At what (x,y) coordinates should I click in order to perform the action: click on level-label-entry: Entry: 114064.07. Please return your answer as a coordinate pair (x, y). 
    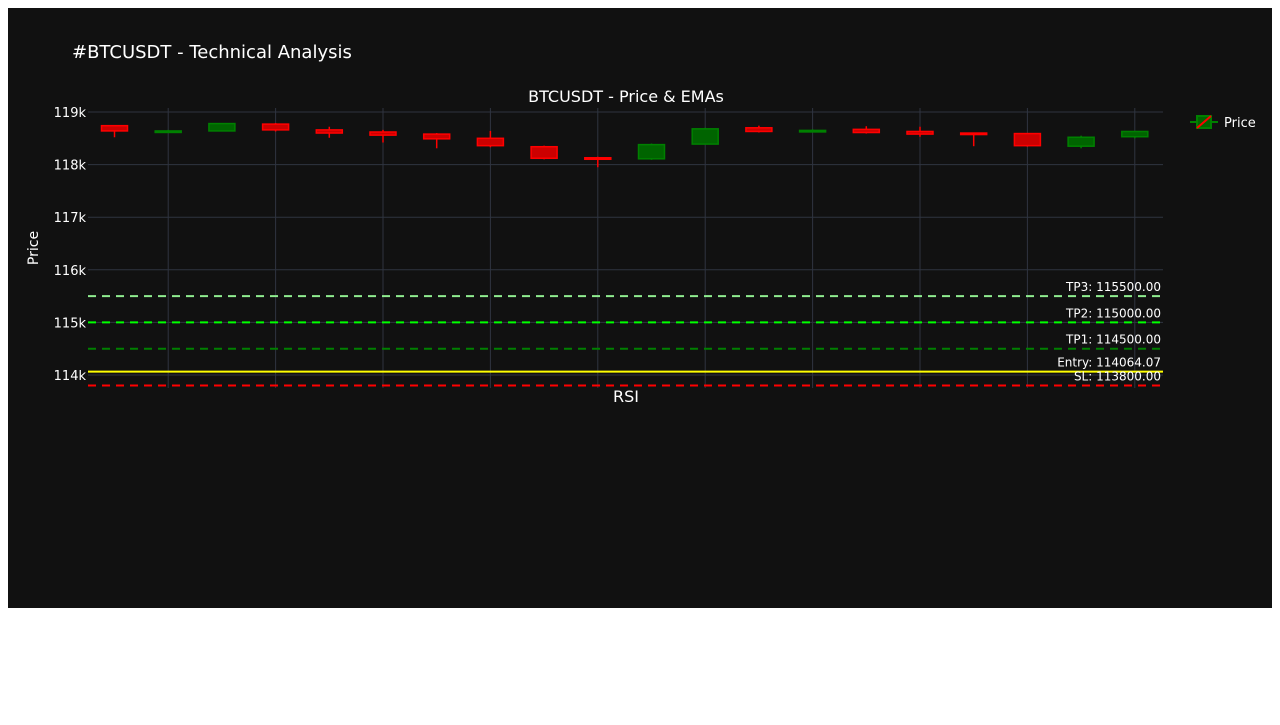
    Looking at the image, I should click on (1109, 363).